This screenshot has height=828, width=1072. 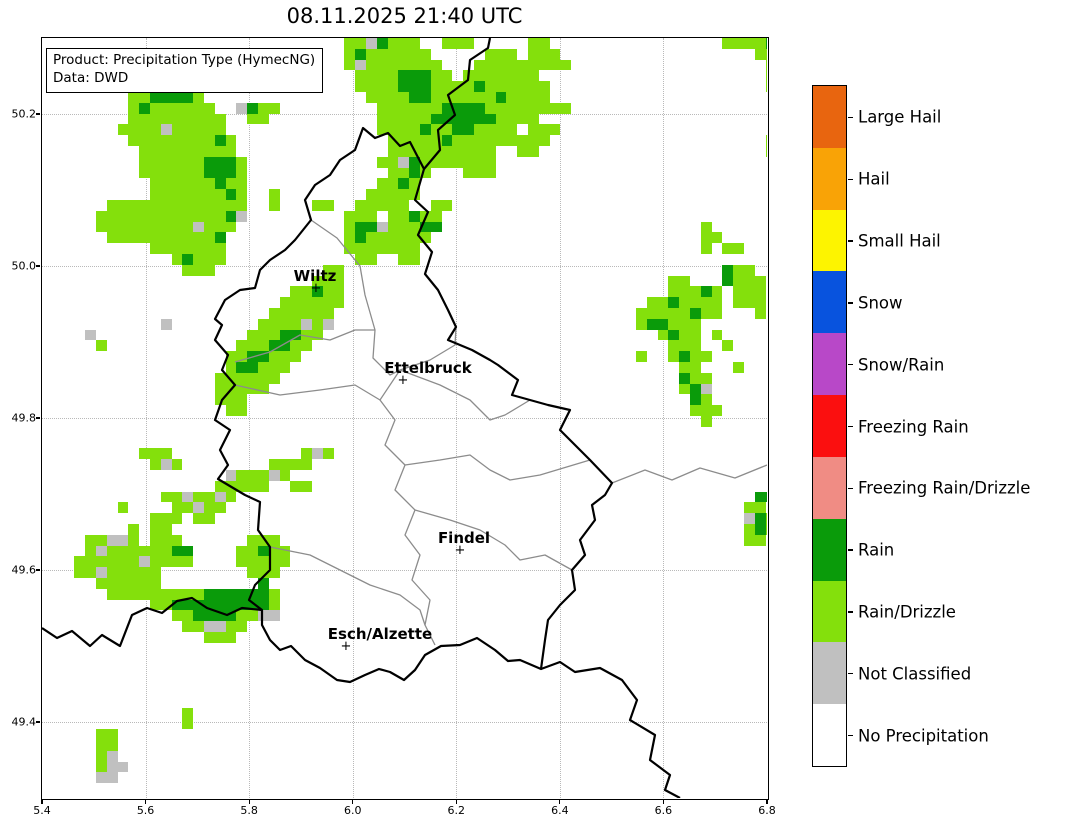 I want to click on legend-item-label: Freezing Rain, so click(x=913, y=426).